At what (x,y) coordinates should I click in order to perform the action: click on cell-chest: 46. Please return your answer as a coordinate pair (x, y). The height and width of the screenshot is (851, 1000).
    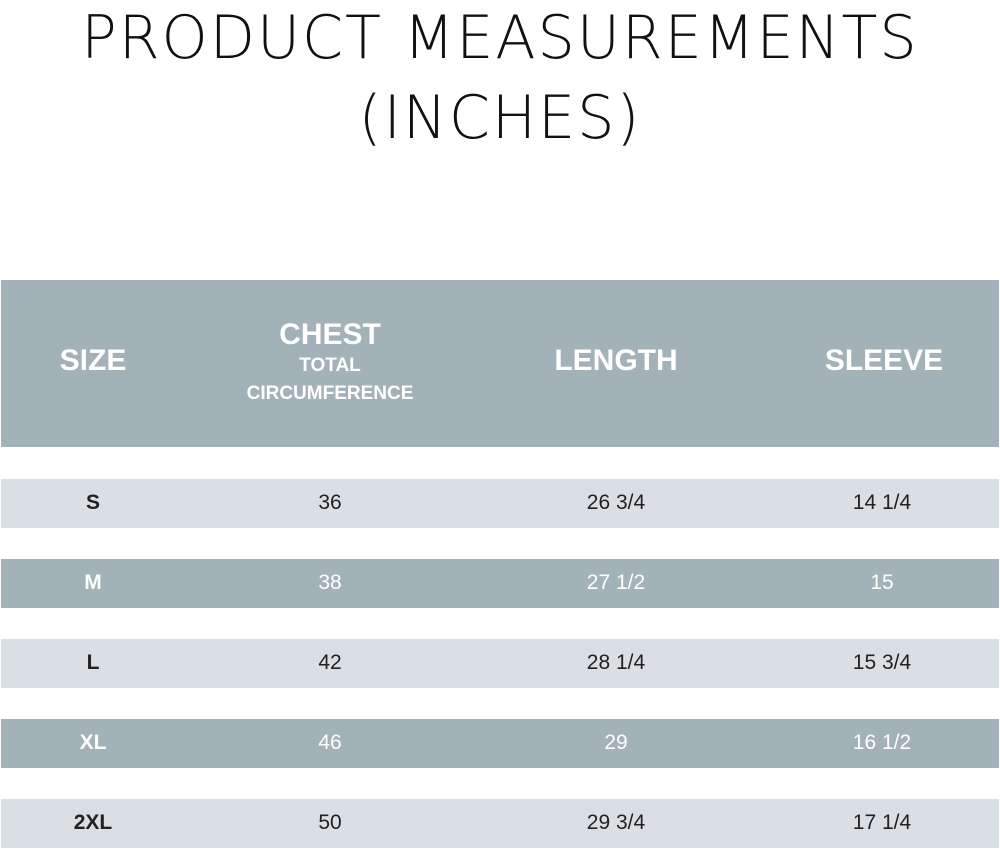
    Looking at the image, I should click on (330, 742).